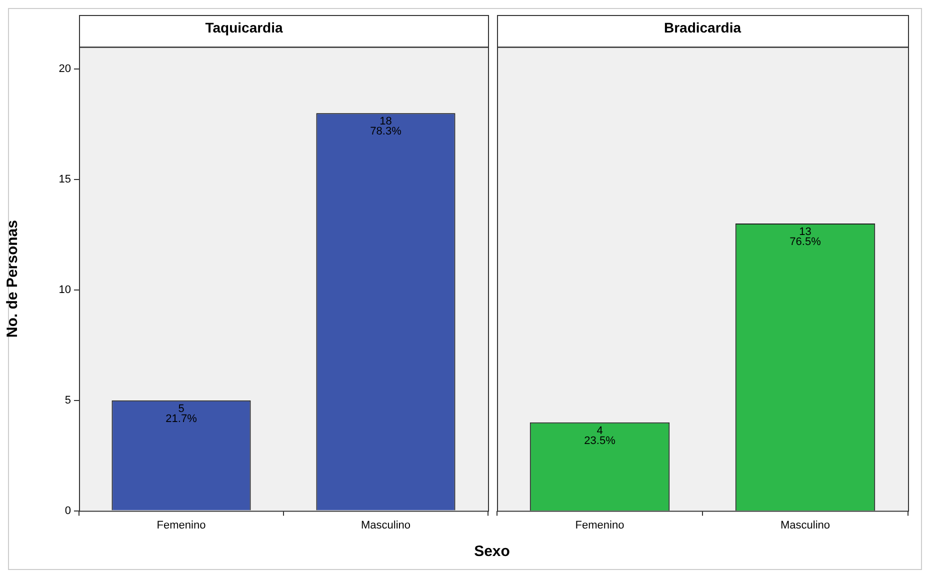 This screenshot has height=578, width=930. Describe the element at coordinates (386, 127) in the screenshot. I see `data-label: 18 78.3%` at that location.